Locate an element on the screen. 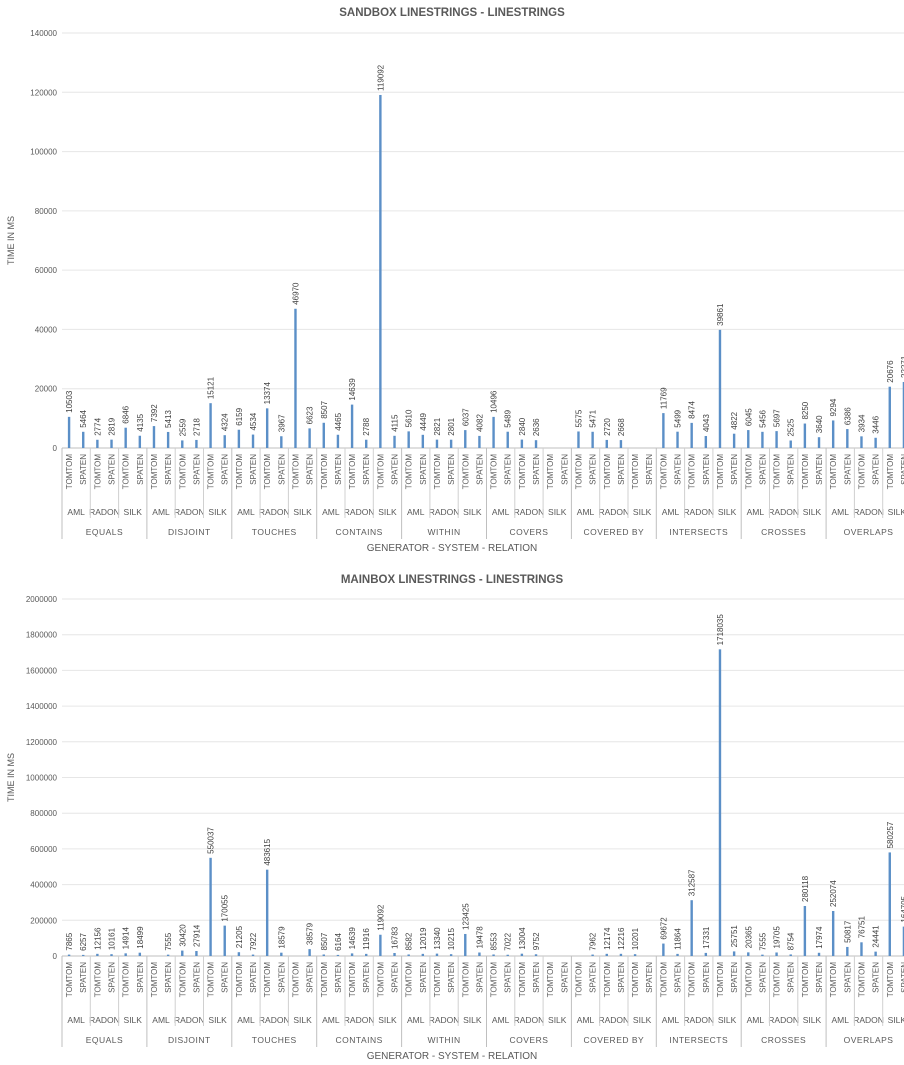 The height and width of the screenshot is (1065, 904). data-label: 3967 is located at coordinates (281, 423).